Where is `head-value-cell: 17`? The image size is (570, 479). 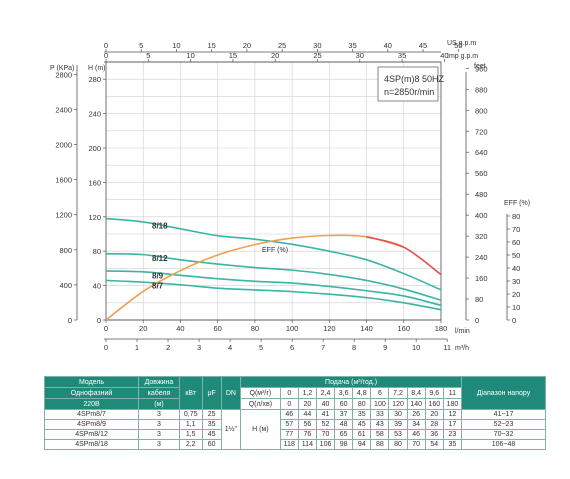
head-value-cell: 17 is located at coordinates (452, 424).